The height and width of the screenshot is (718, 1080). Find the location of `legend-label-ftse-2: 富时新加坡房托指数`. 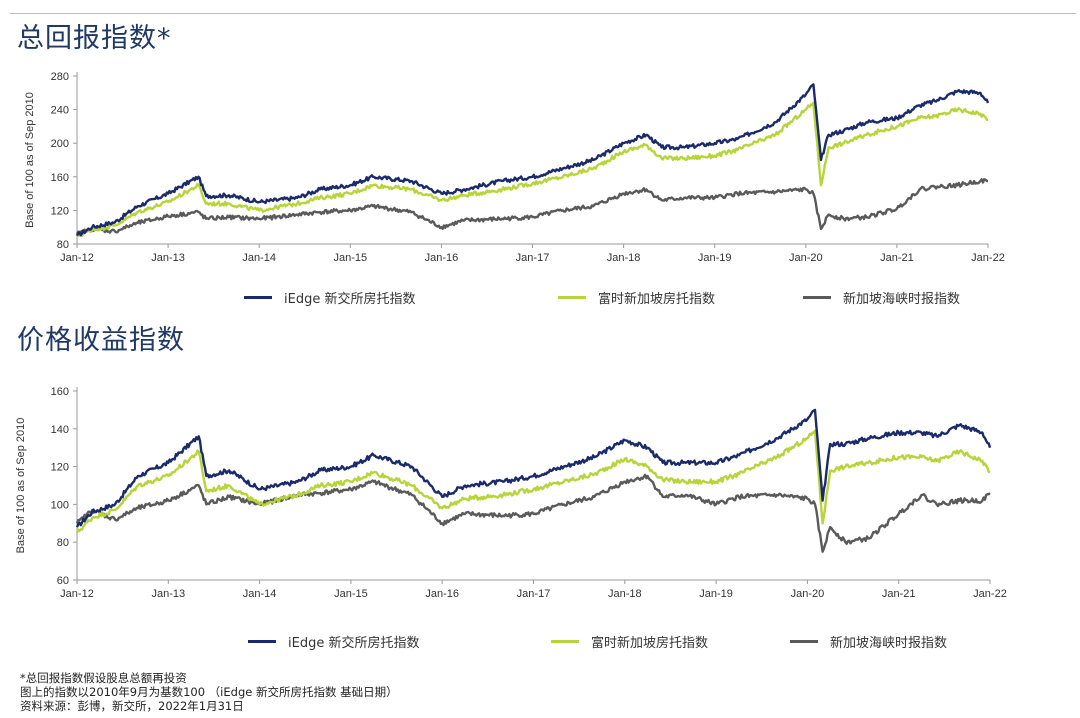

legend-label-ftse-2: 富时新加坡房托指数 is located at coordinates (650, 643).